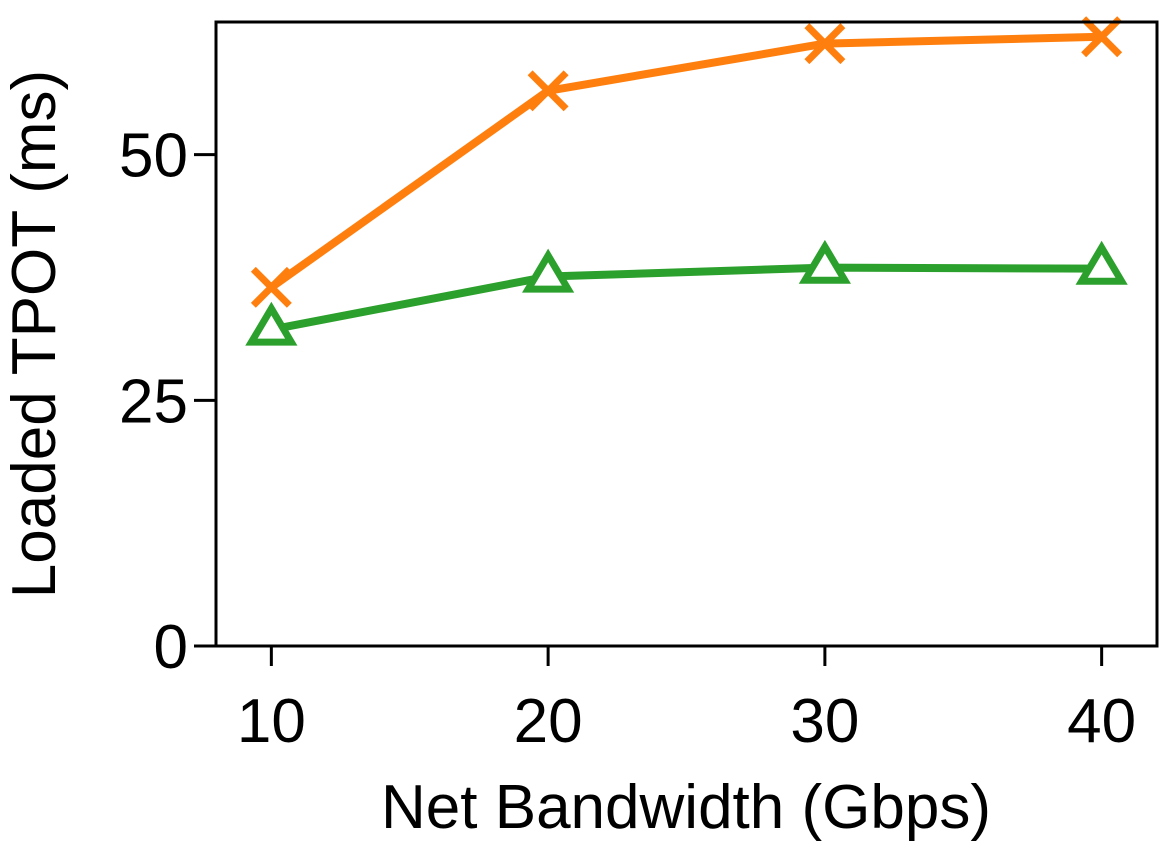  Describe the element at coordinates (686, 298) in the screenshot. I see `green-series-line` at that location.